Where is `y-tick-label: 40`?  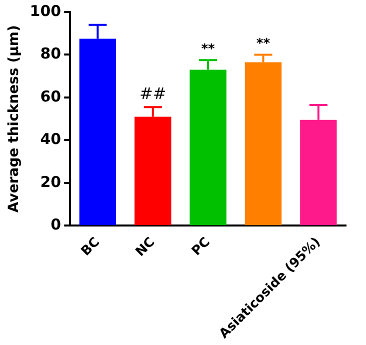 y-tick-label: 40 is located at coordinates (51, 139).